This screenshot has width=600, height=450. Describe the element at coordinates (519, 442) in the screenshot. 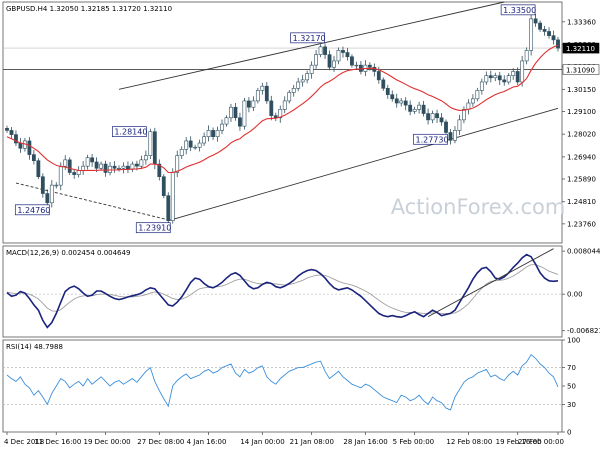

I see `x-tick-label: 19 Feb 16:00` at that location.